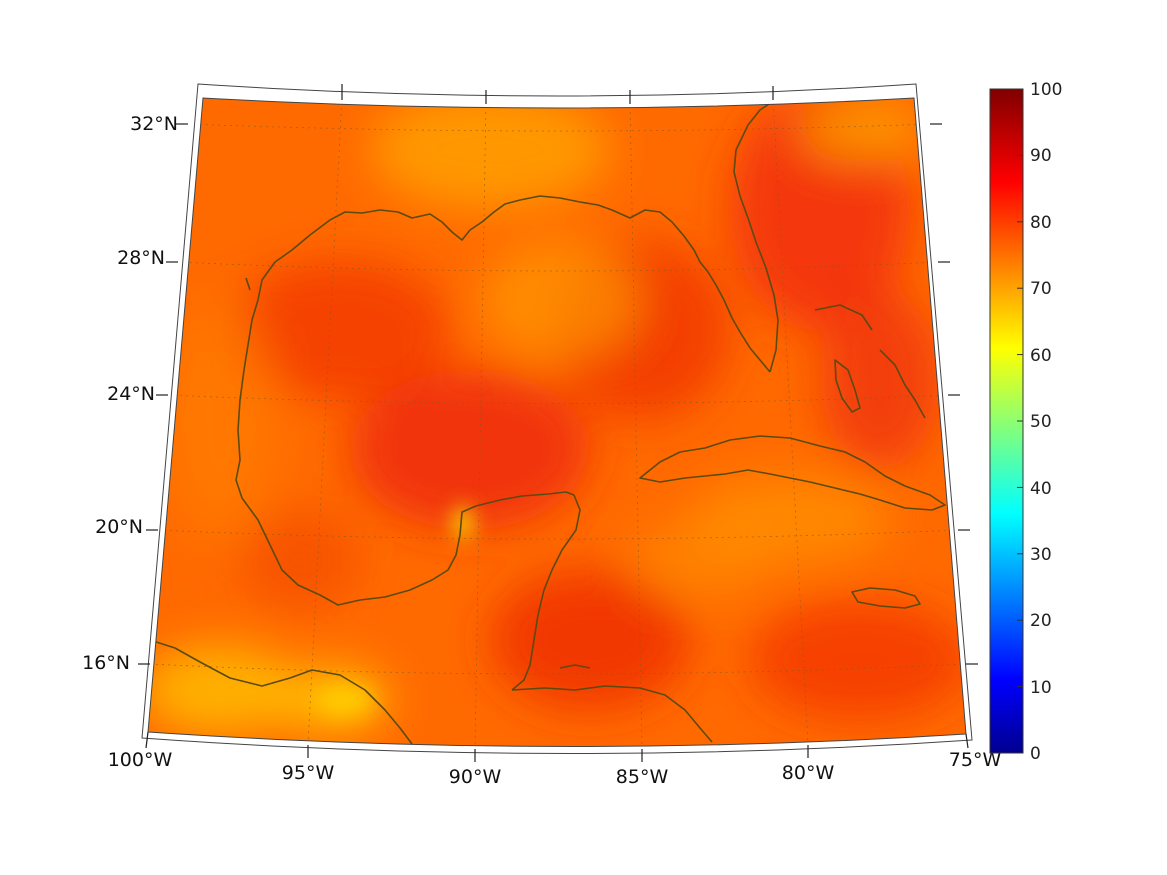  What do you see at coordinates (1025, 422) in the screenshot?
I see `colorbar: 100 90 80 70 60 50 40 30 20 10 0` at bounding box center [1025, 422].